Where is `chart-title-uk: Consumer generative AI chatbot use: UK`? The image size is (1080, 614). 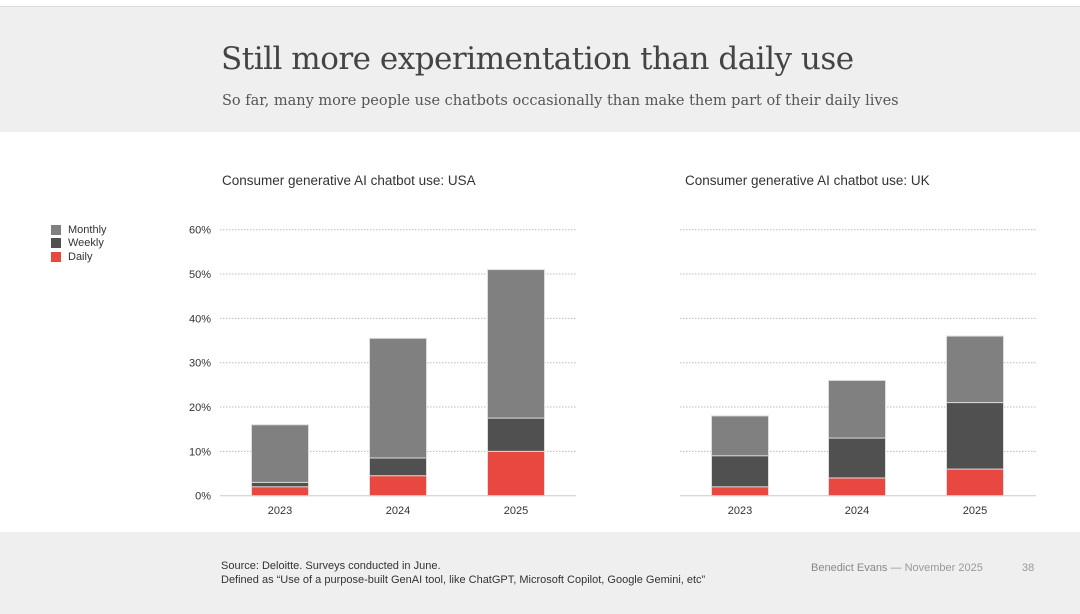
chart-title-uk: Consumer generative AI chatbot use: UK is located at coordinates (807, 180).